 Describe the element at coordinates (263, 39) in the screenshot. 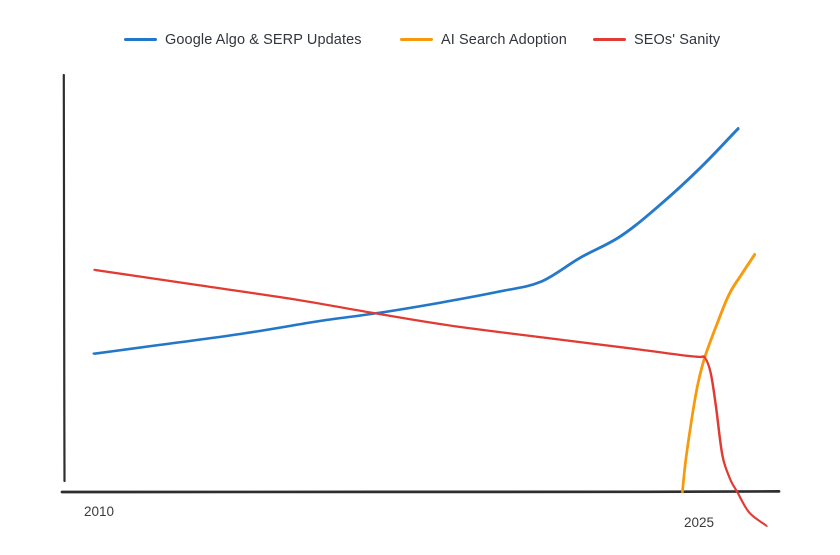

I see `legend-label: Google Algo & SERP Updates` at that location.